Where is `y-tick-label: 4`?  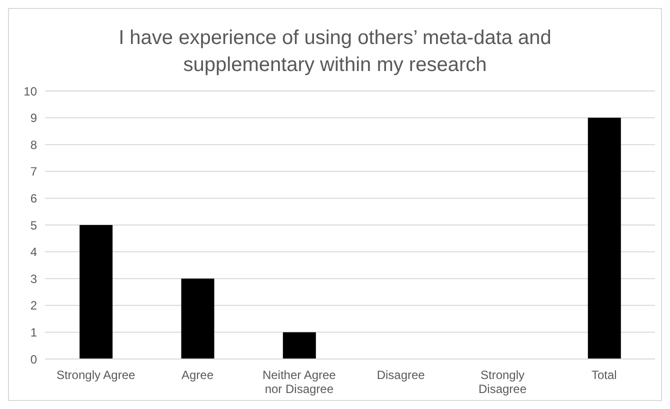
y-tick-label: 4 is located at coordinates (34, 252).